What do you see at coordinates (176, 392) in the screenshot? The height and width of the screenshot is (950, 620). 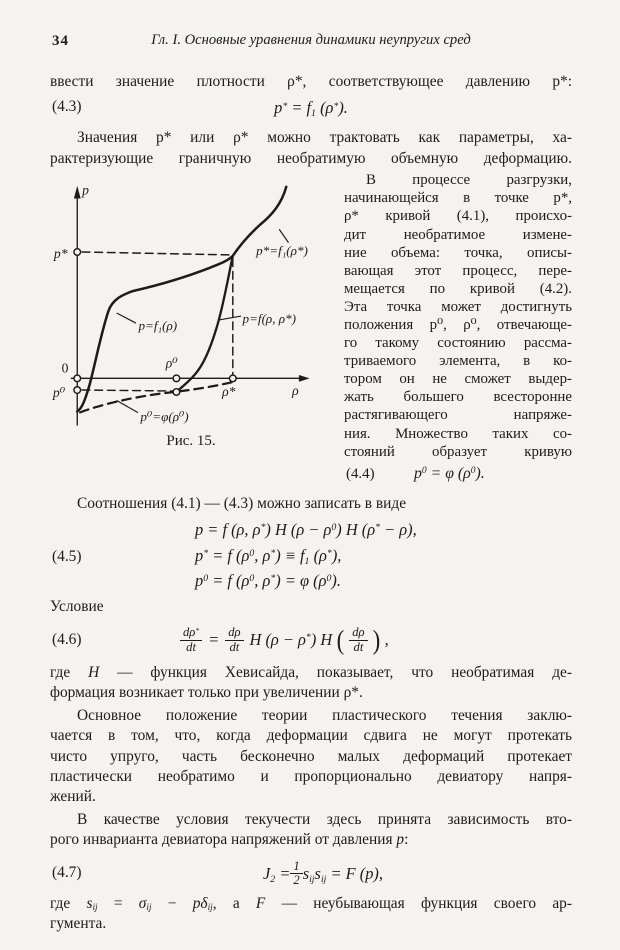 I see `point-rho-zero-p-zero` at bounding box center [176, 392].